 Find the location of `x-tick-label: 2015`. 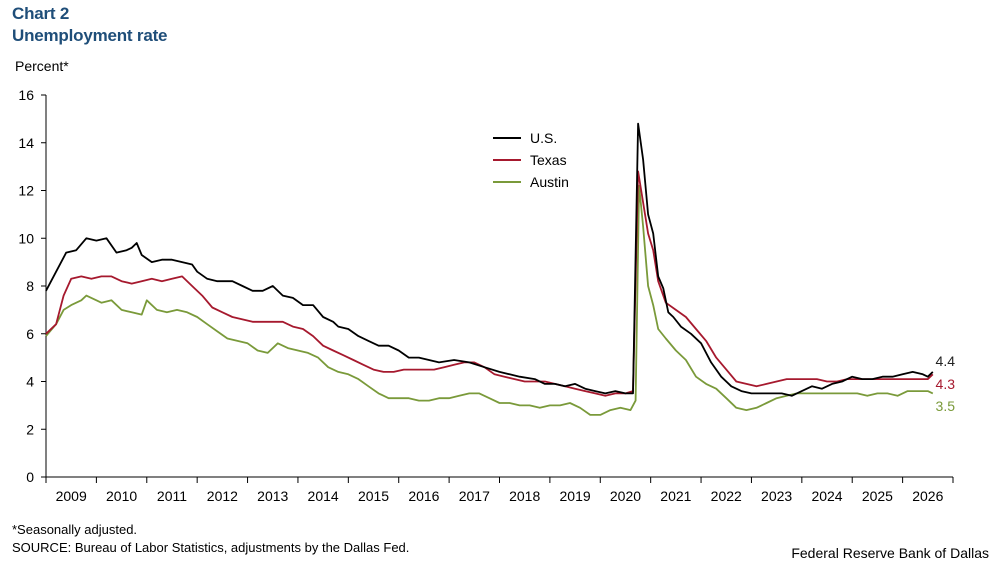

x-tick-label: 2015 is located at coordinates (373, 496).